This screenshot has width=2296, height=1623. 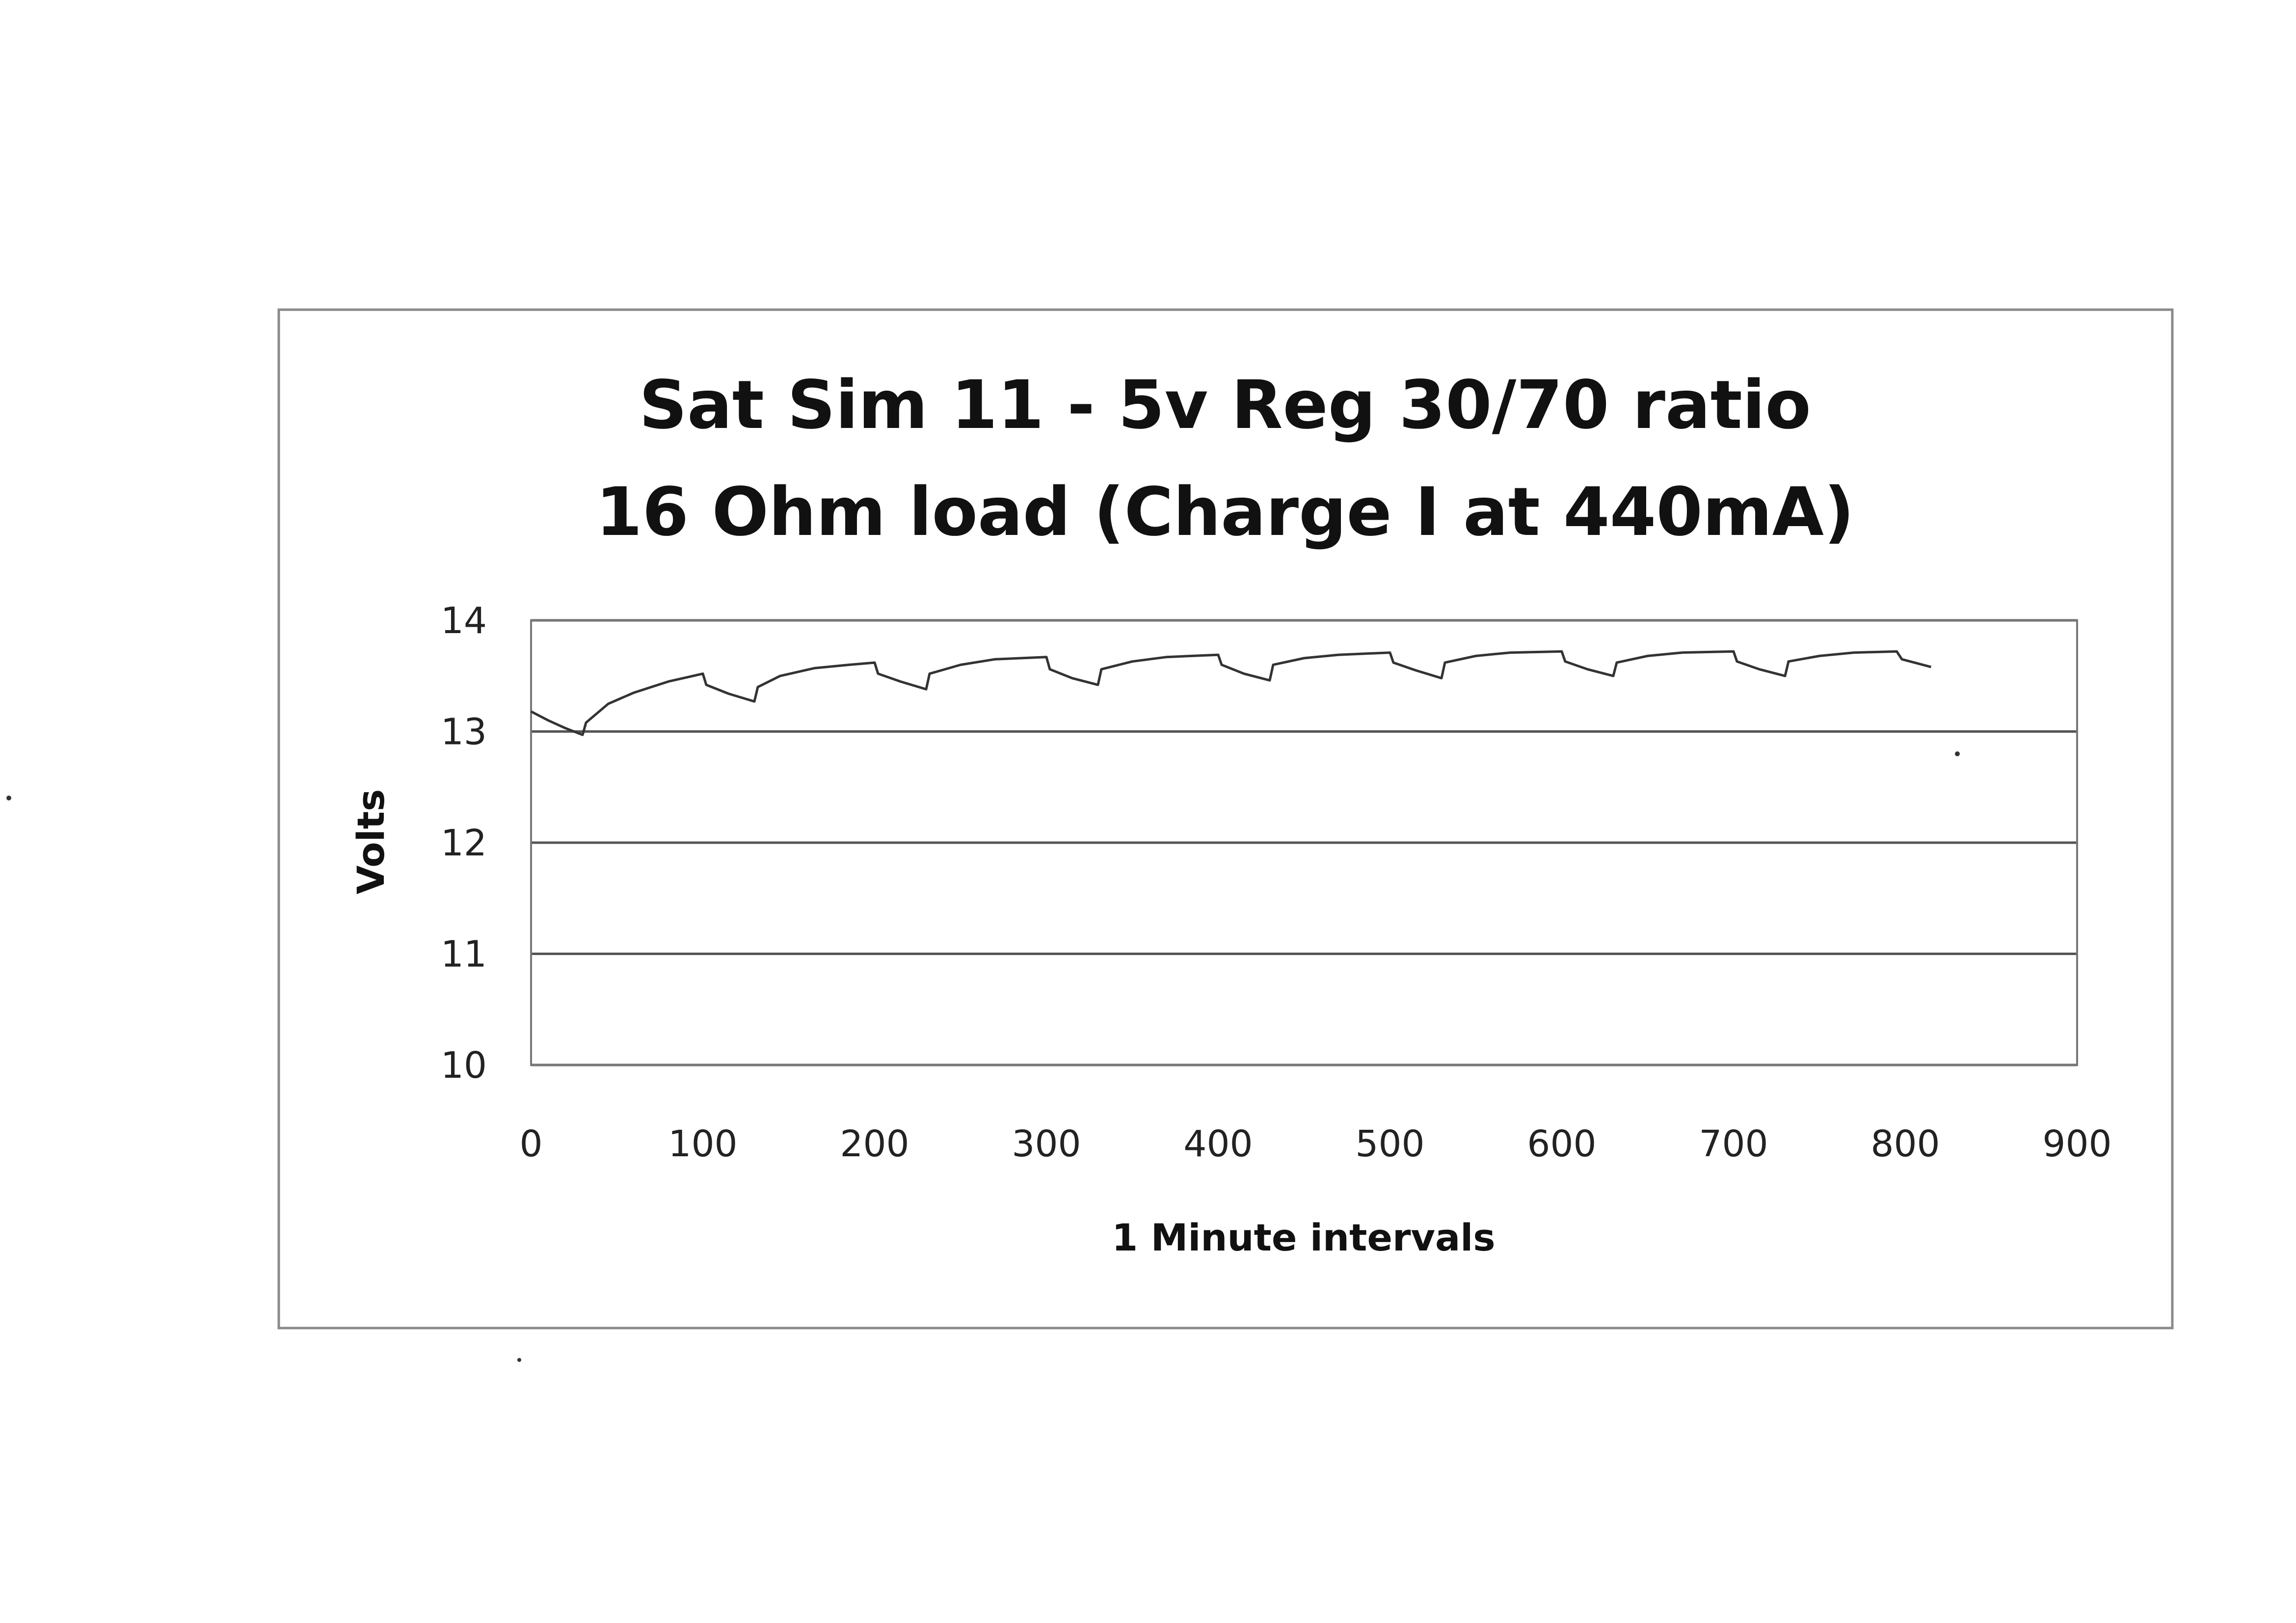 What do you see at coordinates (1733, 1144) in the screenshot?
I see `x-tick-label: 700` at bounding box center [1733, 1144].